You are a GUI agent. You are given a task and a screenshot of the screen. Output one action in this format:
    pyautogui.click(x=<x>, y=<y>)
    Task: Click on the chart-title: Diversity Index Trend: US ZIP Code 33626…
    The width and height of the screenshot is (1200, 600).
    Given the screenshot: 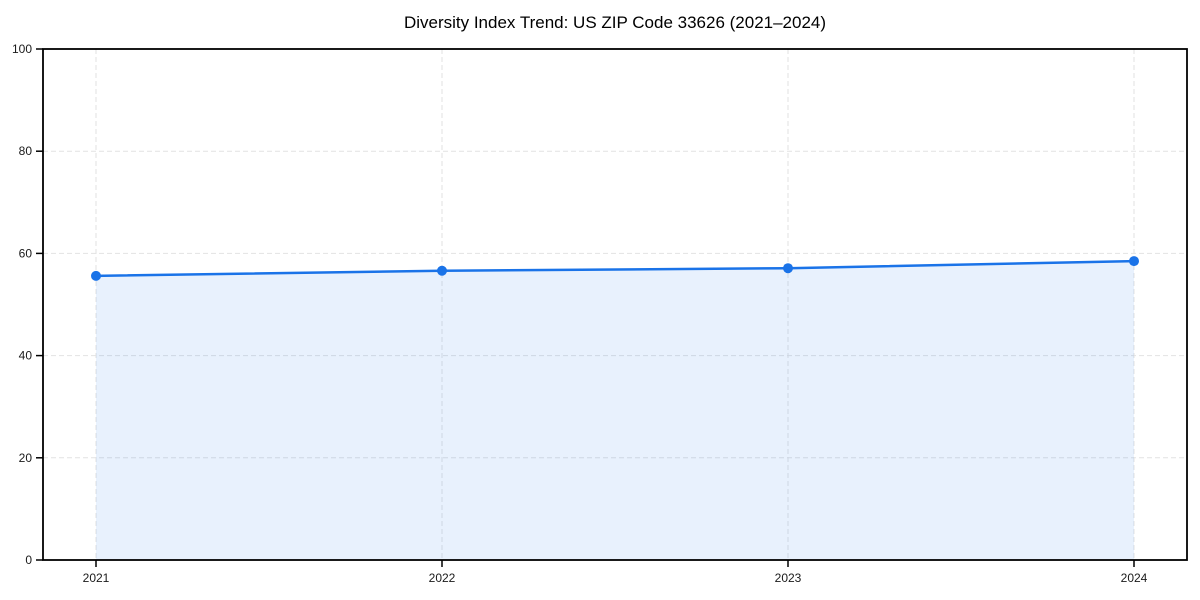 What is the action you would take?
    pyautogui.click(x=615, y=22)
    